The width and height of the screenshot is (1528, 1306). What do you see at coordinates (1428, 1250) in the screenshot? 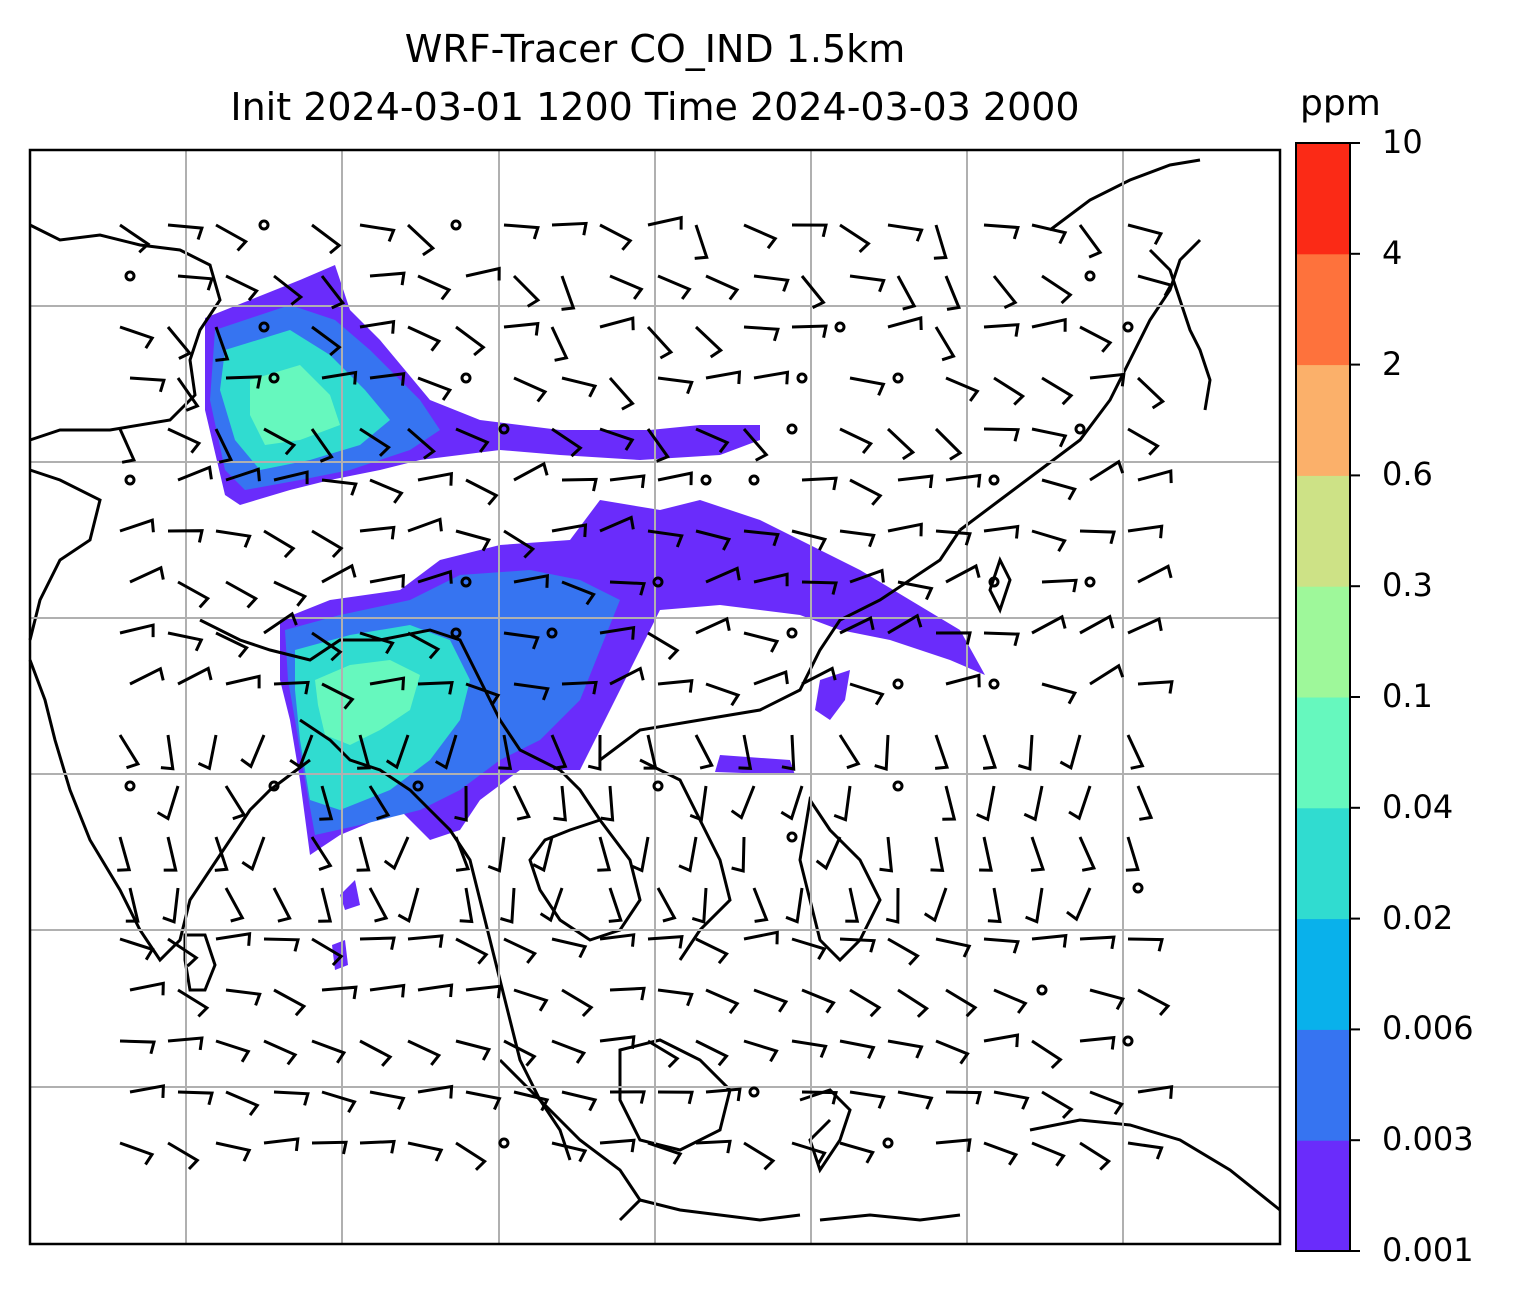
I see `colorbar-tick-label: 0.001` at bounding box center [1428, 1250].